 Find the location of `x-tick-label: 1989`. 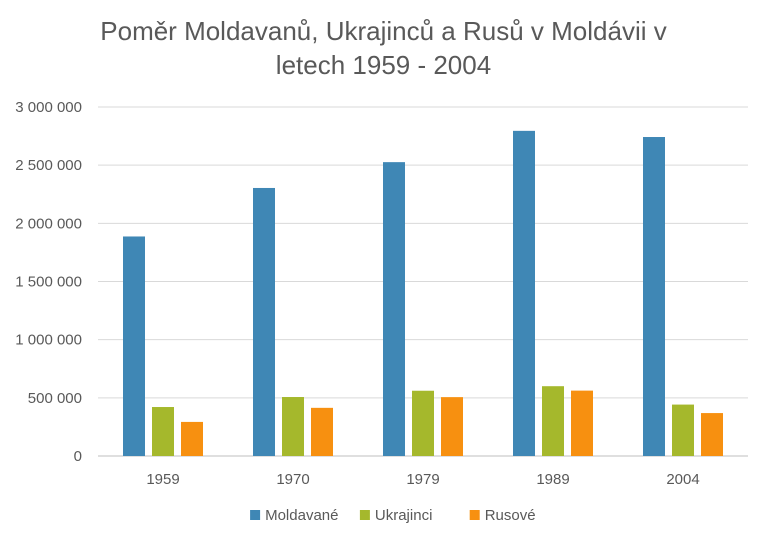

x-tick-label: 1989 is located at coordinates (552, 479).